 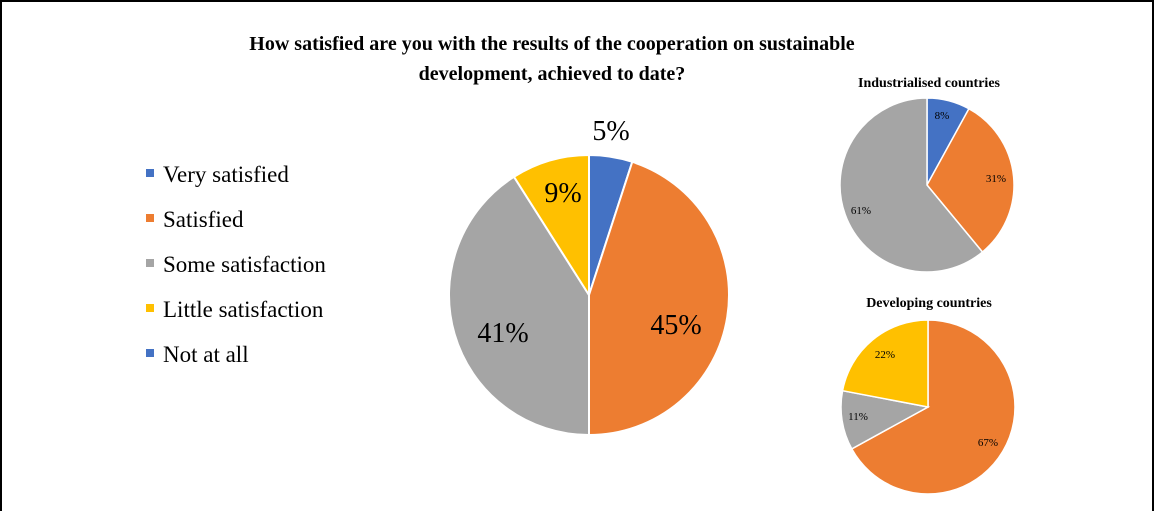 What do you see at coordinates (150, 263) in the screenshot?
I see `legend-swatch-some-satisfaction` at bounding box center [150, 263].